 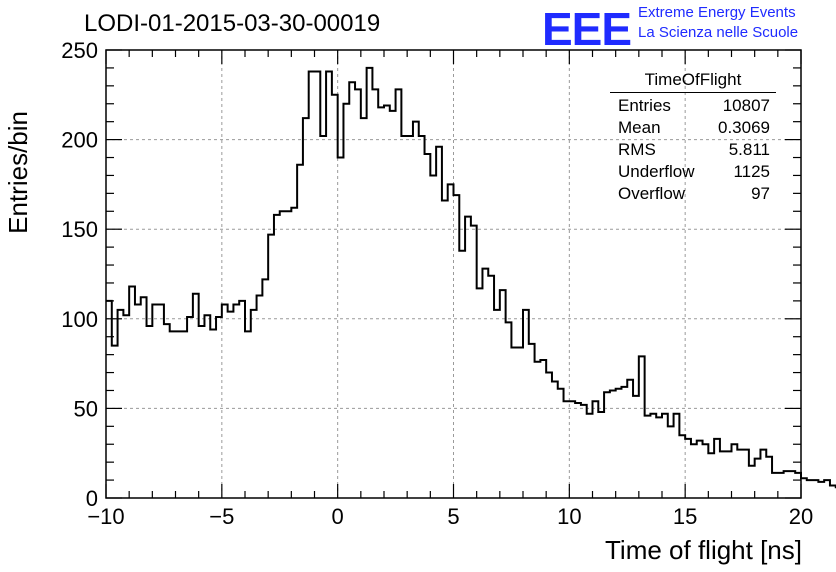 I want to click on stats-label: RMS, so click(x=637, y=149).